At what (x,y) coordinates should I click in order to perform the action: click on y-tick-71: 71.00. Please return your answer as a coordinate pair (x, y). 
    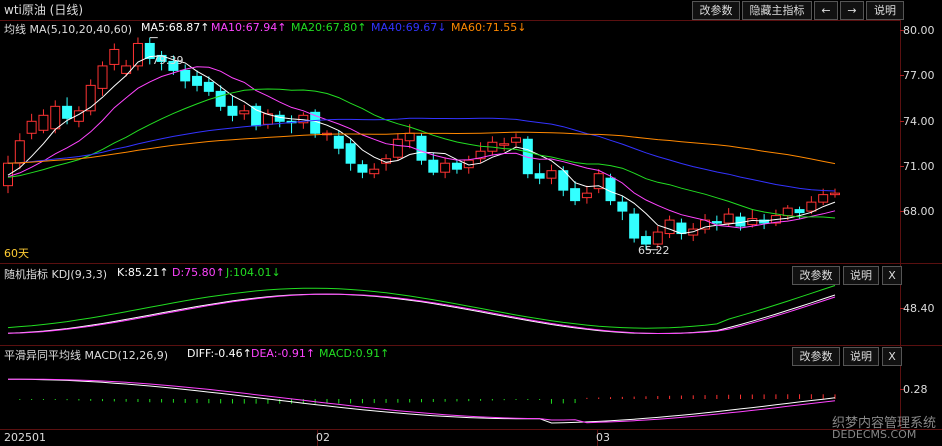
    Looking at the image, I should click on (919, 166).